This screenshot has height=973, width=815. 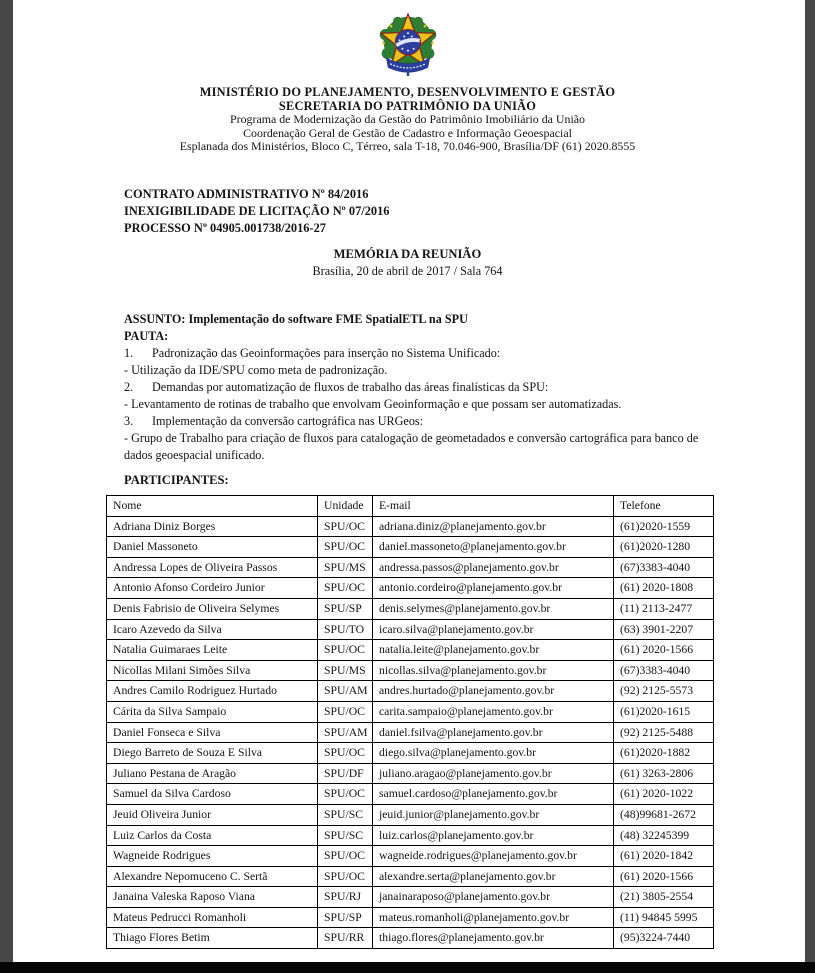 I want to click on agenda-label: PAUTA:, so click(x=146, y=336).